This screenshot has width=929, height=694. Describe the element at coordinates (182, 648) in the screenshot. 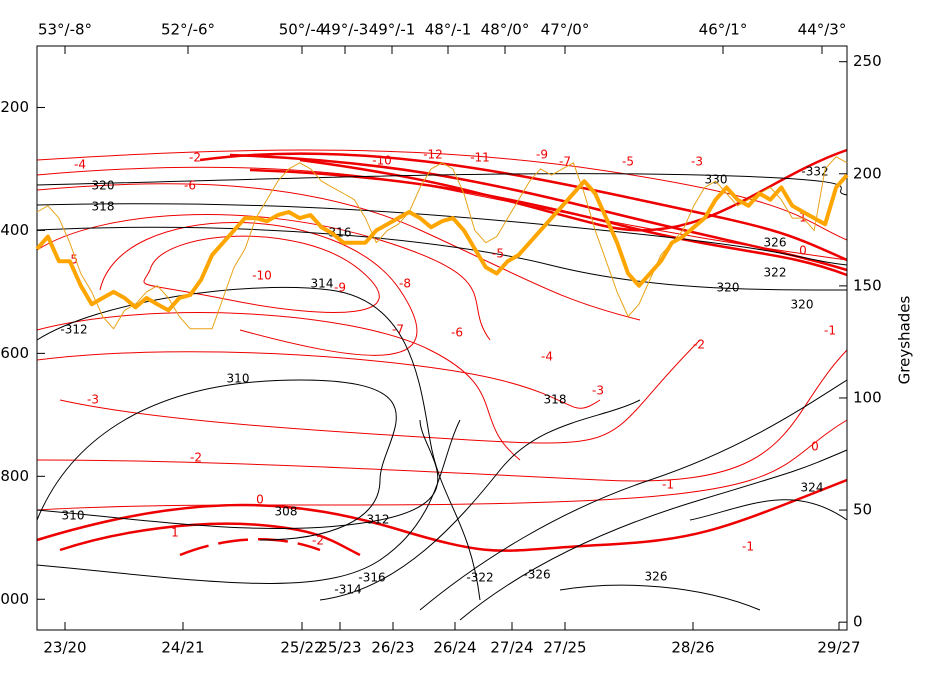

I see `x-tick-label: 24/21` at that location.